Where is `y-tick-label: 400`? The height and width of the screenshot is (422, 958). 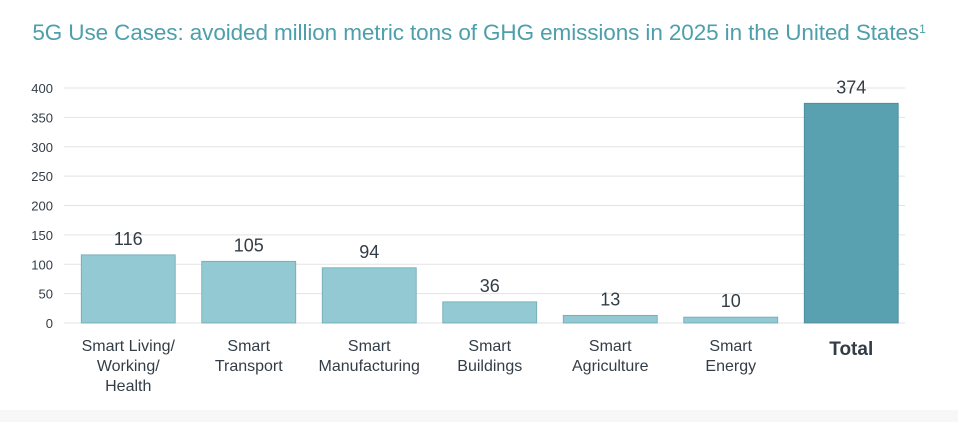
y-tick-label: 400 is located at coordinates (42, 88).